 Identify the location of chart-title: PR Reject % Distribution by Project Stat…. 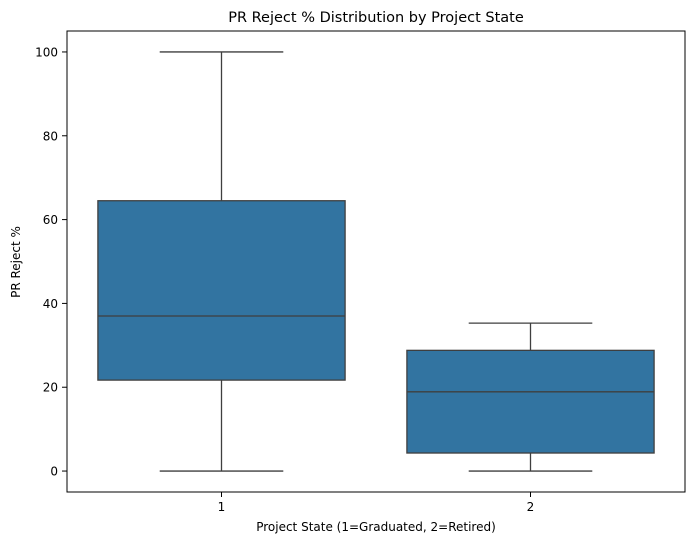
(376, 18).